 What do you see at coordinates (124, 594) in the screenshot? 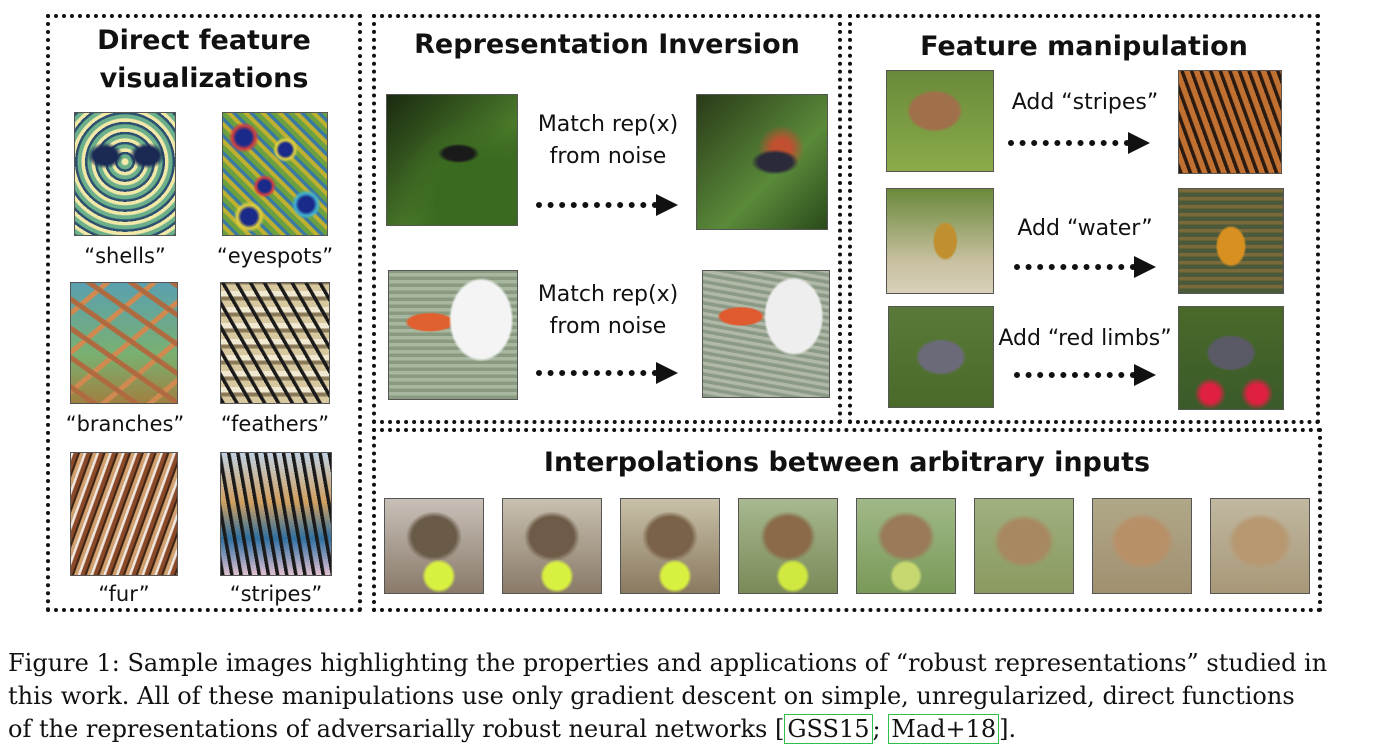
I see `caption-fur: “fur”` at bounding box center [124, 594].